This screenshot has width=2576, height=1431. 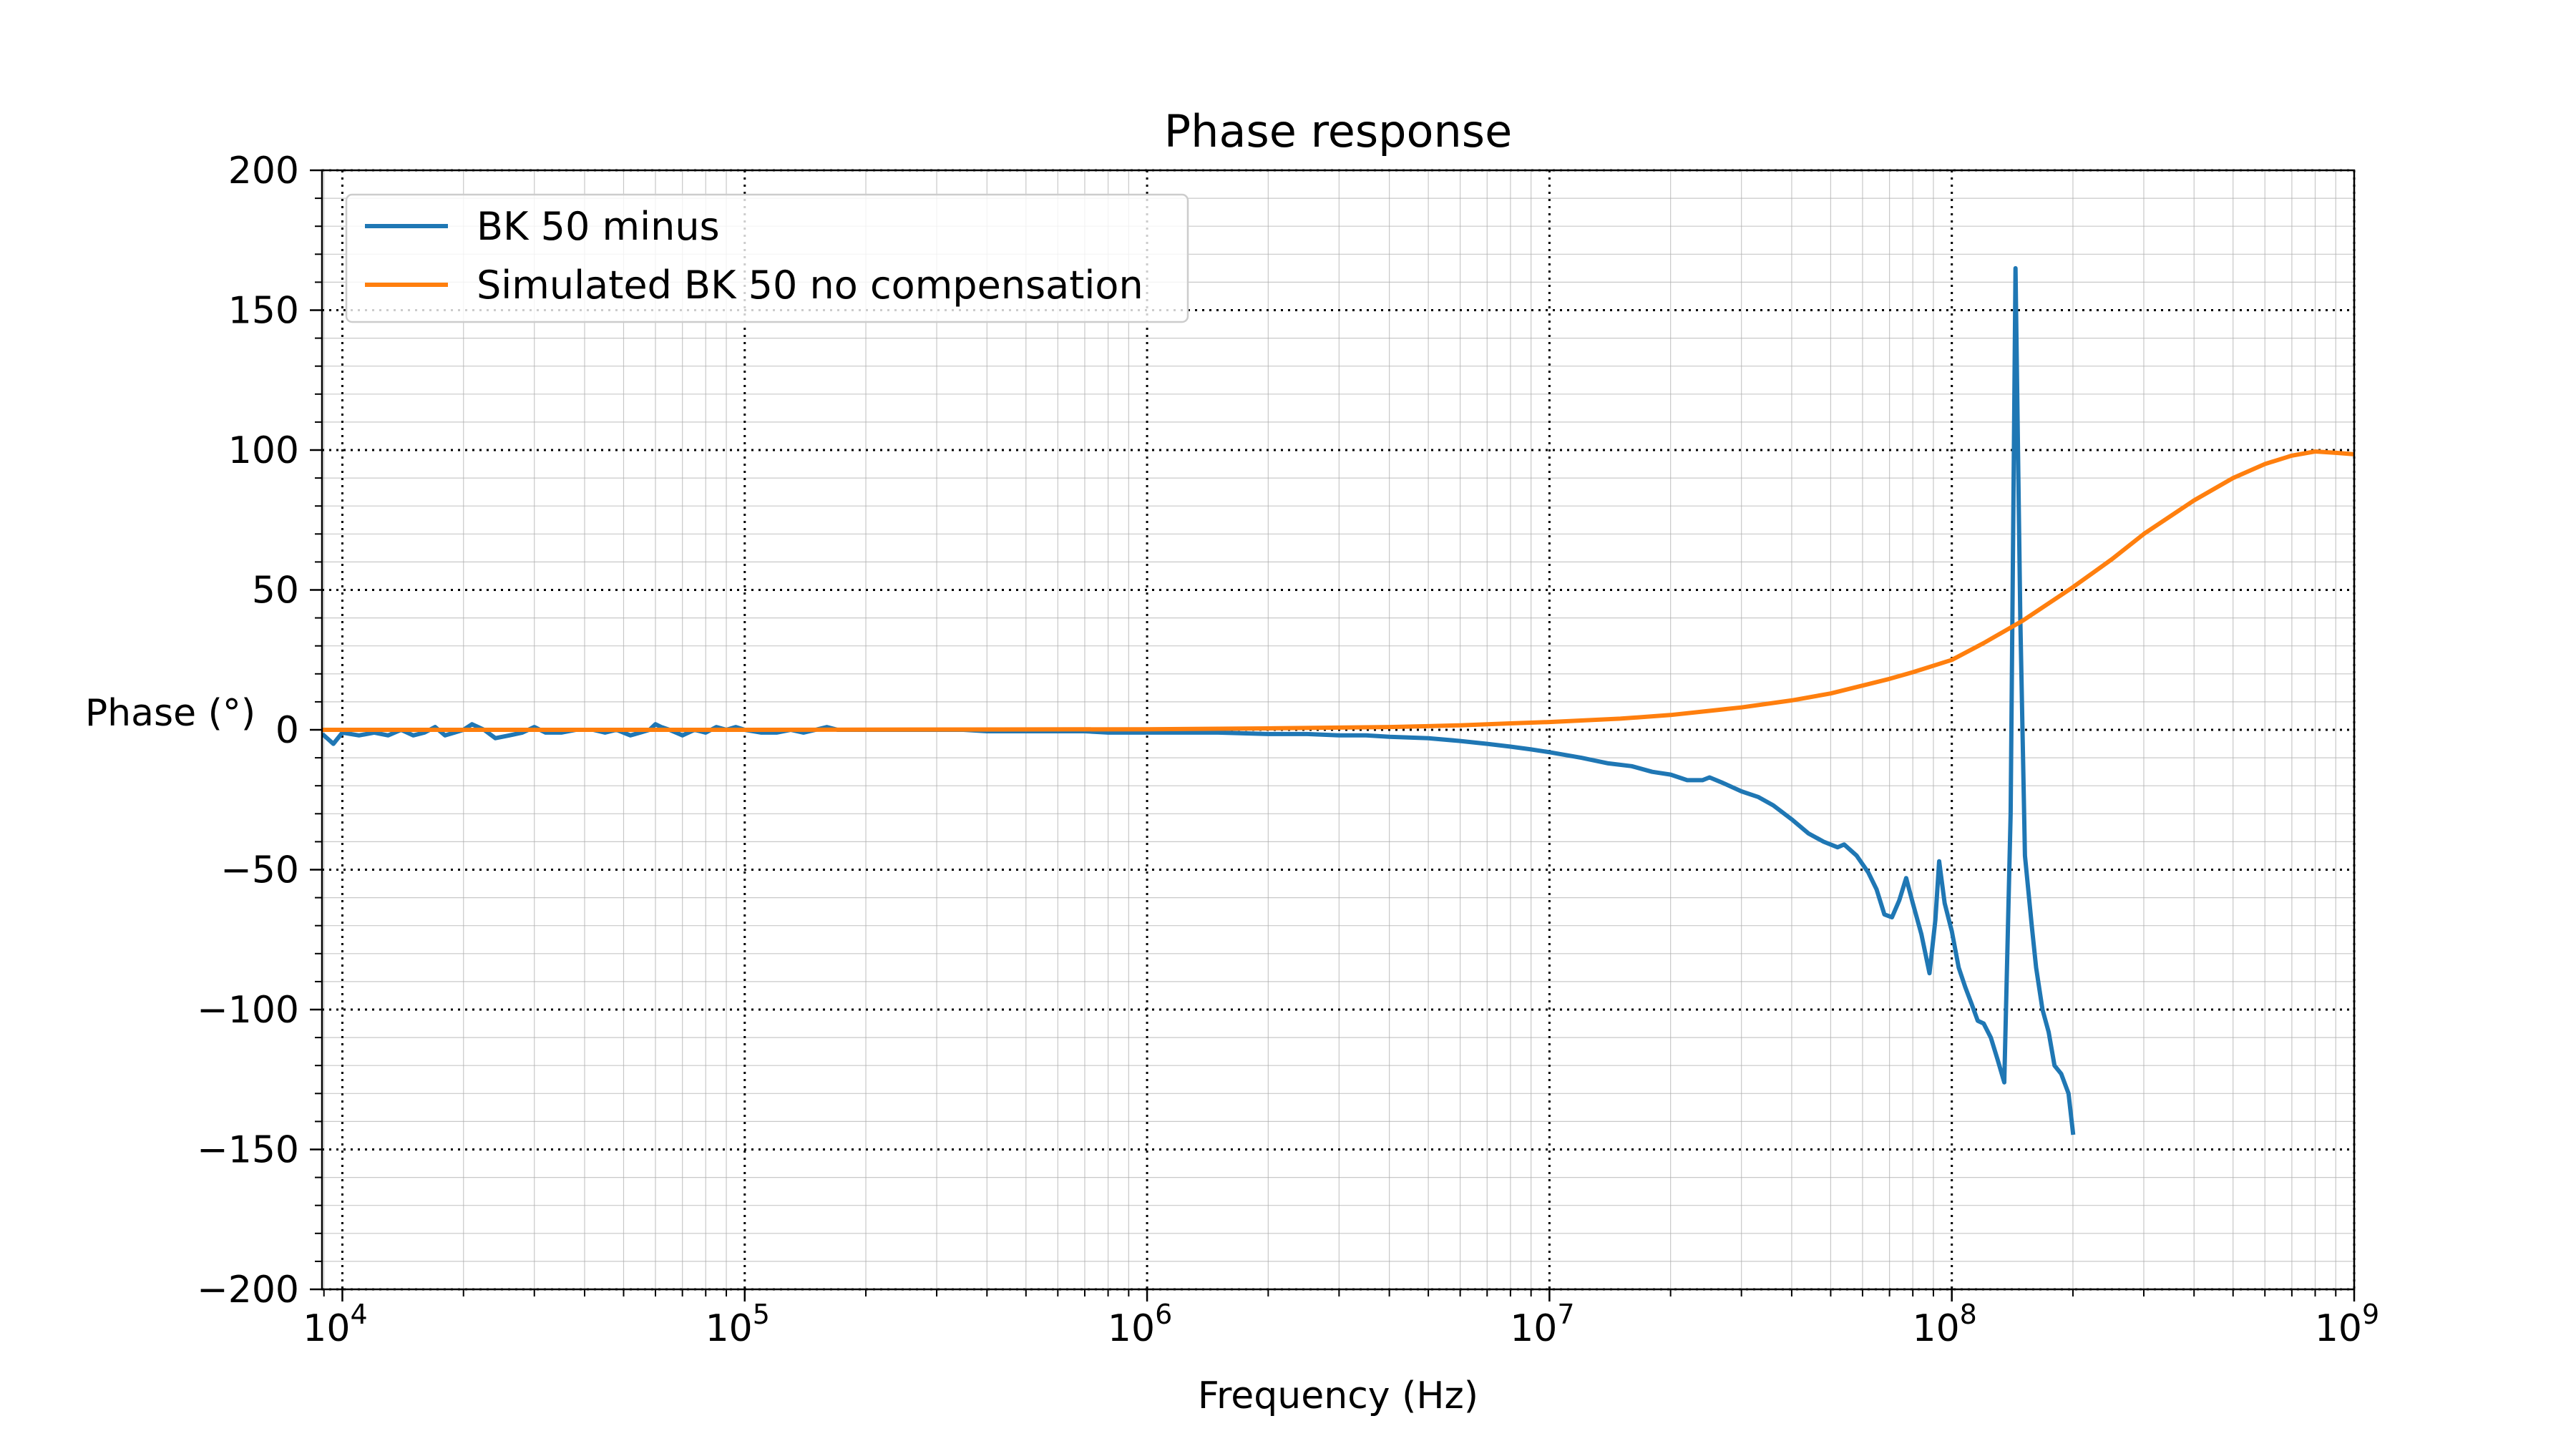 What do you see at coordinates (248, 1010) in the screenshot?
I see `y-tick-label: −100` at bounding box center [248, 1010].